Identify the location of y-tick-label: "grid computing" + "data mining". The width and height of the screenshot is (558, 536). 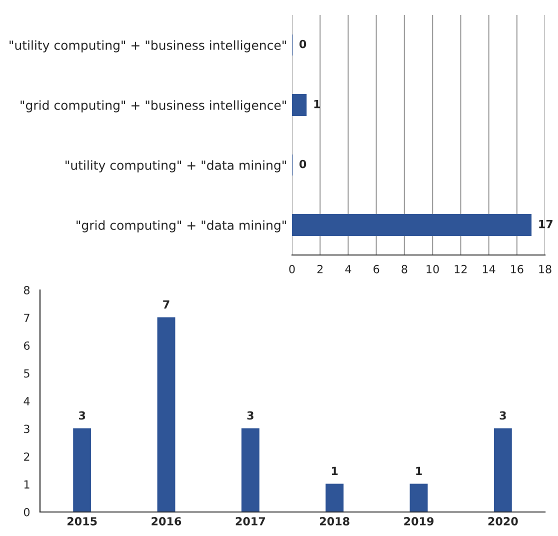
(181, 226).